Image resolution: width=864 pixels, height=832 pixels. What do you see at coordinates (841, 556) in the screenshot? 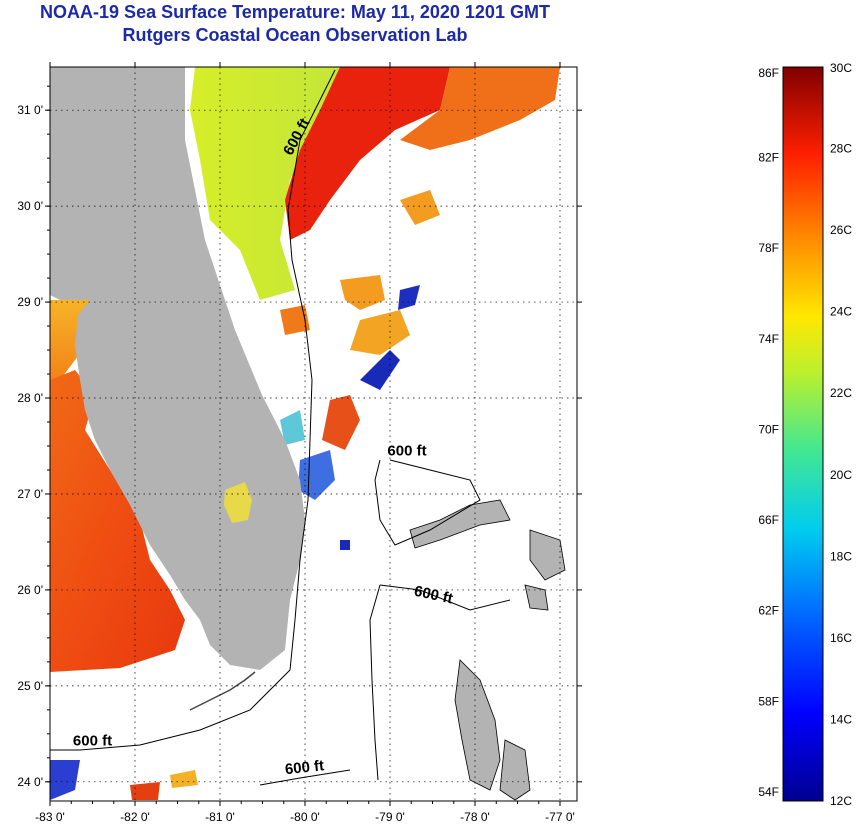
I see `colorbar-c-label: 18C` at bounding box center [841, 556].